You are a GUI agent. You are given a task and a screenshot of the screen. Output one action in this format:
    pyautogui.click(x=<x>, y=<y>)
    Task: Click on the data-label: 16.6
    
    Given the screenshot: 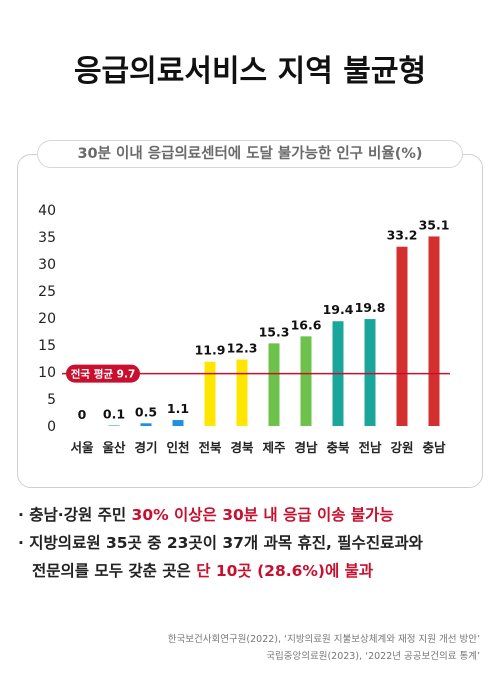 What is the action you would take?
    pyautogui.click(x=306, y=324)
    